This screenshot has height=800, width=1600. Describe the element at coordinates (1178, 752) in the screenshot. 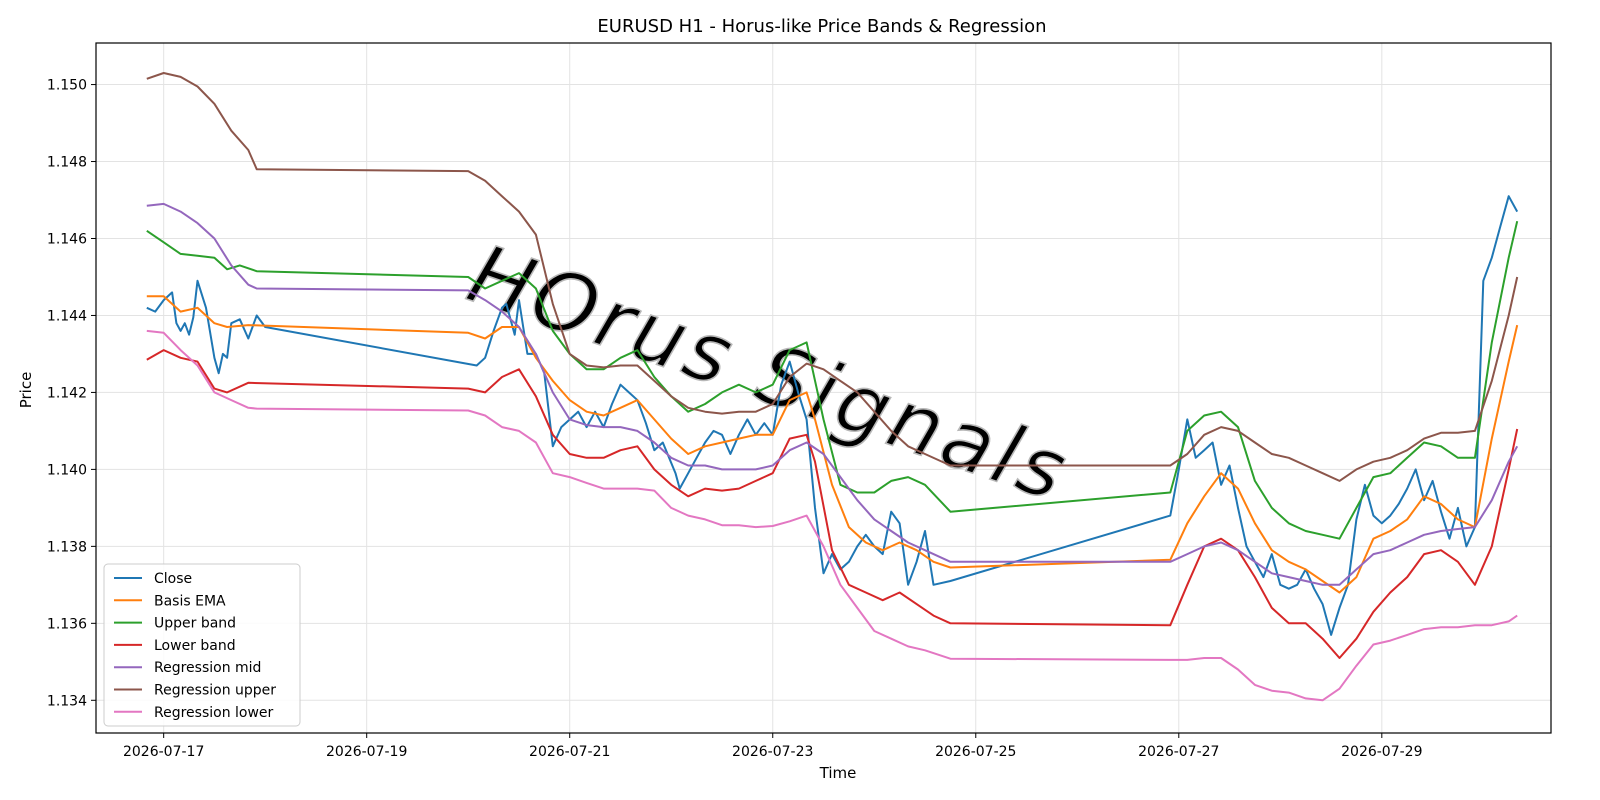

I see `x-tick-label: 2026-07-27` at that location.